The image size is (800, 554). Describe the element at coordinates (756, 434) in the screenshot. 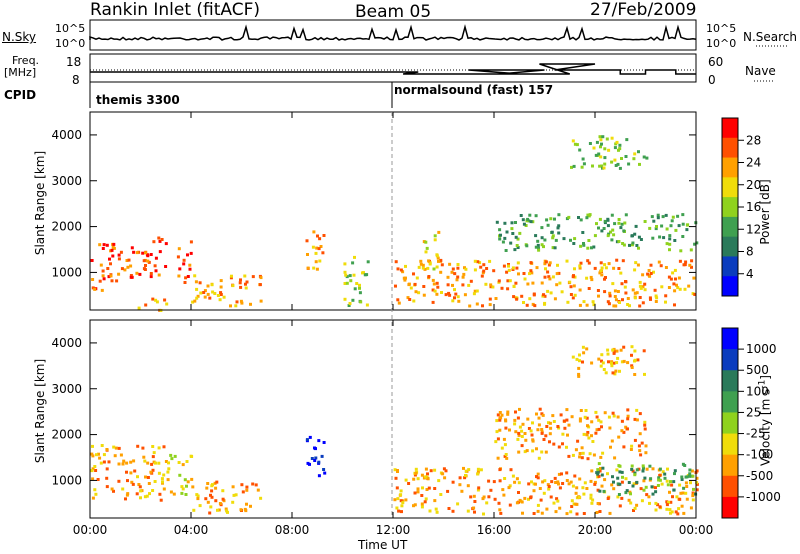

I see `velocity-cbar-tick-label: -25` at that location.